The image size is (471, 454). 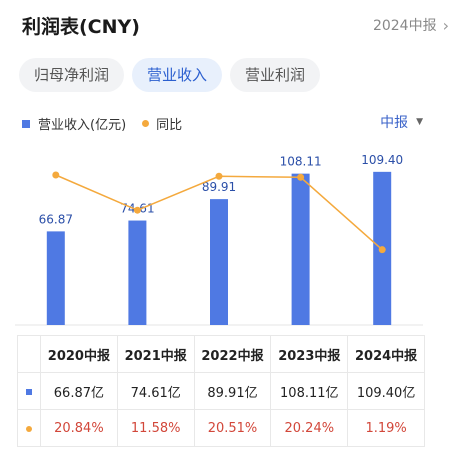 What do you see at coordinates (82, 125) in the screenshot?
I see `legend-revenue-label: 营业收入(亿元)` at bounding box center [82, 125].